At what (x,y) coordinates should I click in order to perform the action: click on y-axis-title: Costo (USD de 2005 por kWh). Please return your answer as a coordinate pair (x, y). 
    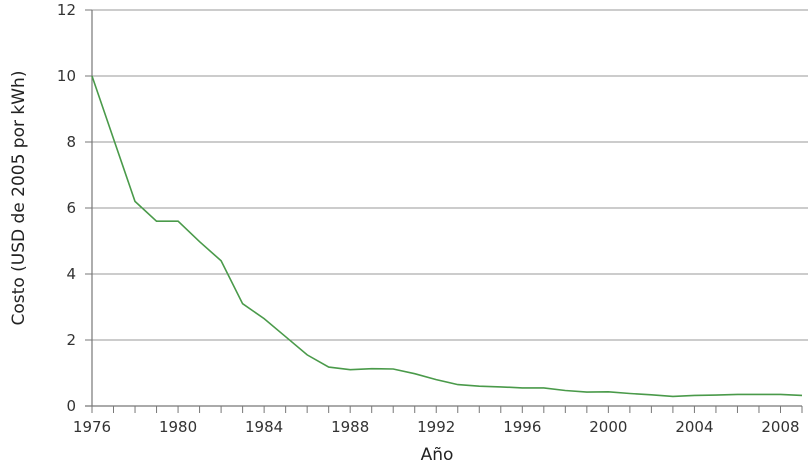
    Looking at the image, I should click on (19, 198).